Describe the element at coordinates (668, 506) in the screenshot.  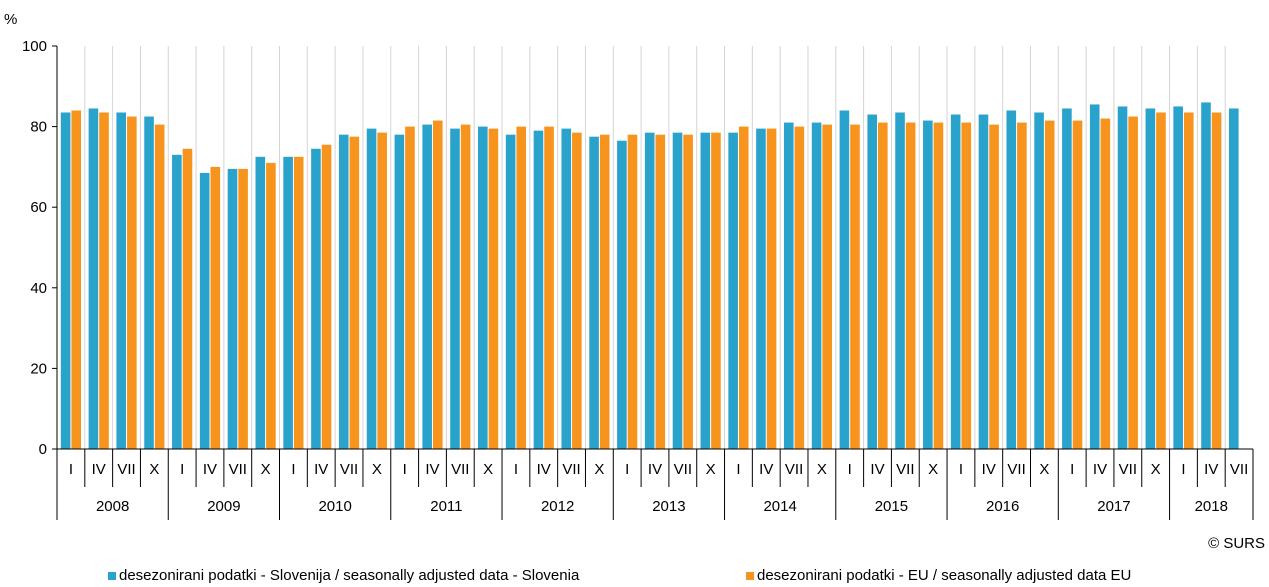
I see `x-tick-label-year: 2013` at that location.